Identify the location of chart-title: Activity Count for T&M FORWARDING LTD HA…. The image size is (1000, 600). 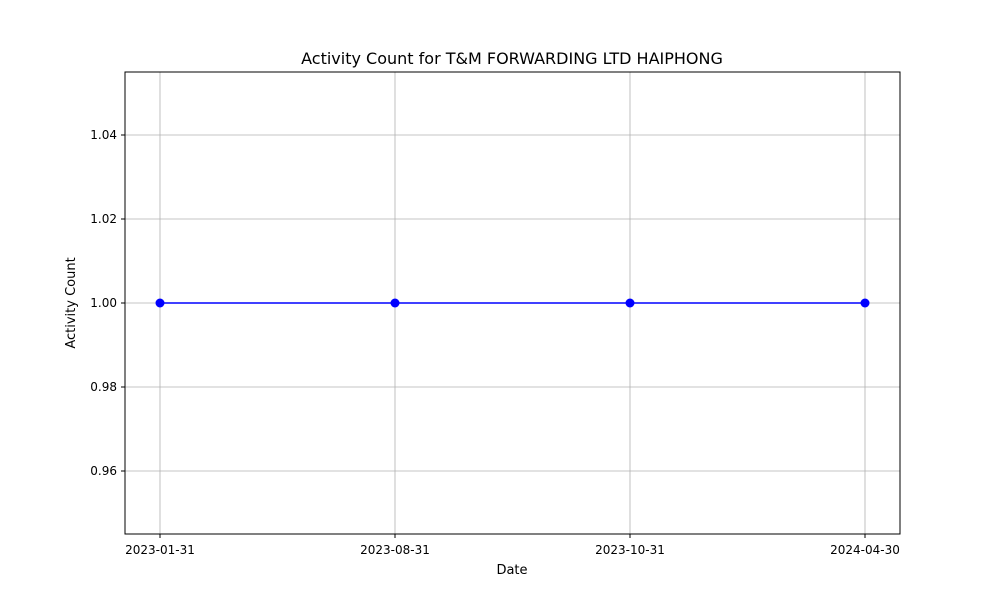
(512, 58).